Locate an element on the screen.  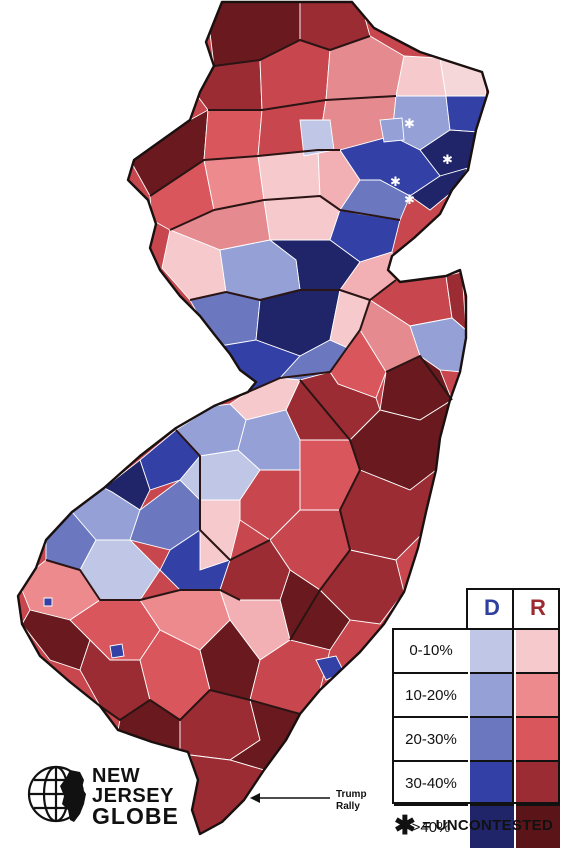
logo-wordmark: NEW JERSEY GLOBE is located at coordinates (135, 797).